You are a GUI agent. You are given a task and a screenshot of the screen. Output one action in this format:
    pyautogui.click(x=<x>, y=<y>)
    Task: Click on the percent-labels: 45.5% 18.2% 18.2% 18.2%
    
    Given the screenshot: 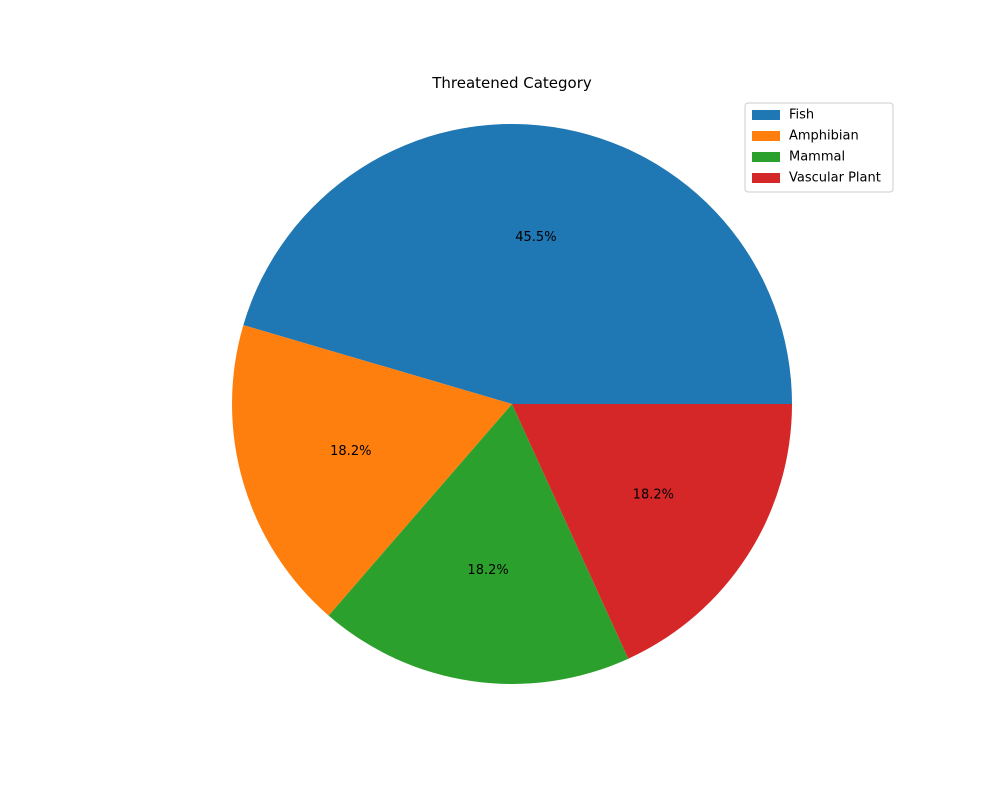 What is the action you would take?
    pyautogui.click(x=502, y=404)
    